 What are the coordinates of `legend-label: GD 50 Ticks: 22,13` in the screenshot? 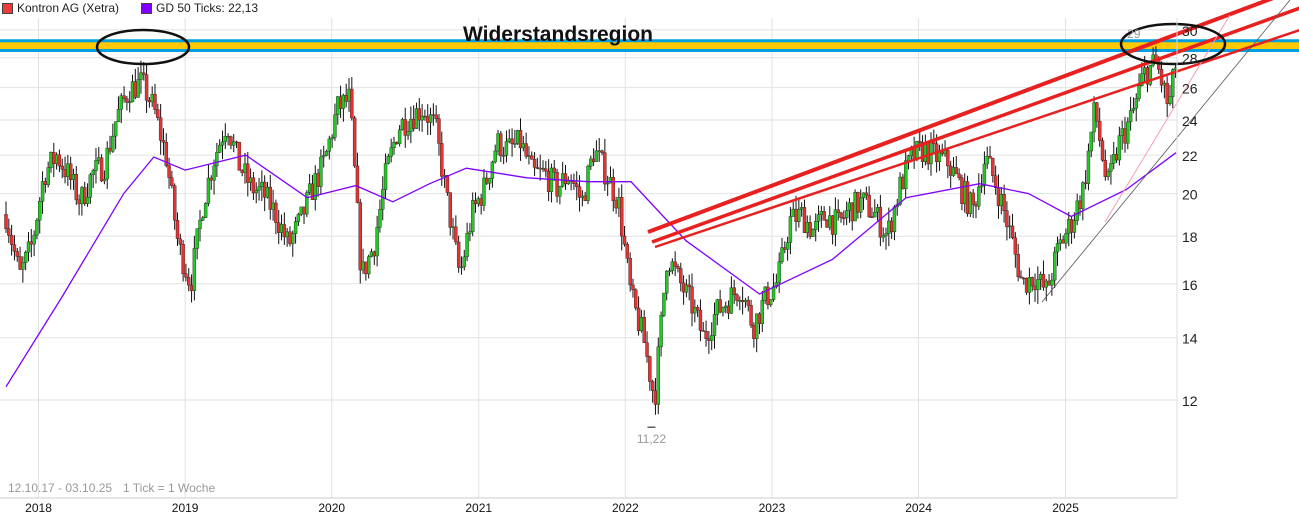 It's located at (207, 8).